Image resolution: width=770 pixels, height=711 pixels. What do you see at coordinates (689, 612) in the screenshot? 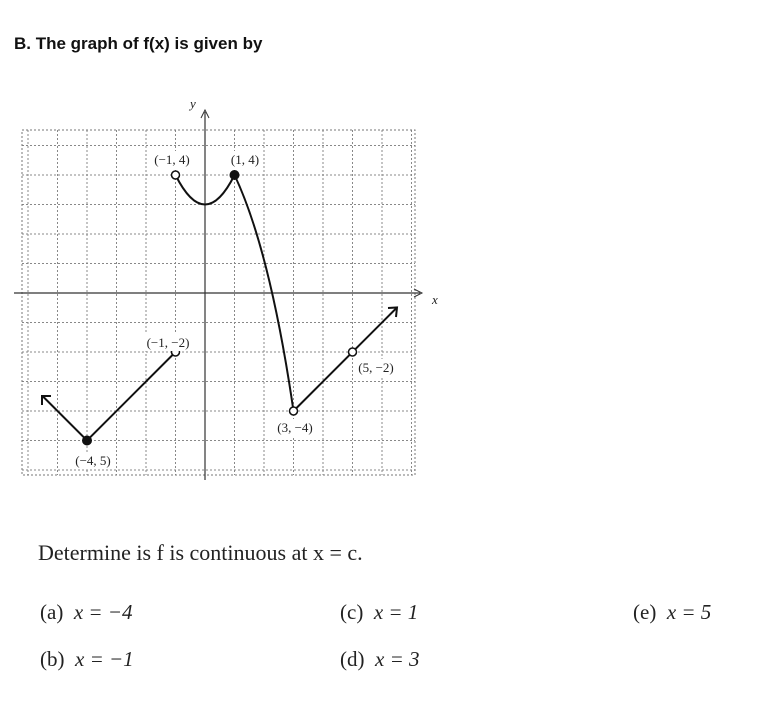
I see `option-expr: x = 5` at bounding box center [689, 612].